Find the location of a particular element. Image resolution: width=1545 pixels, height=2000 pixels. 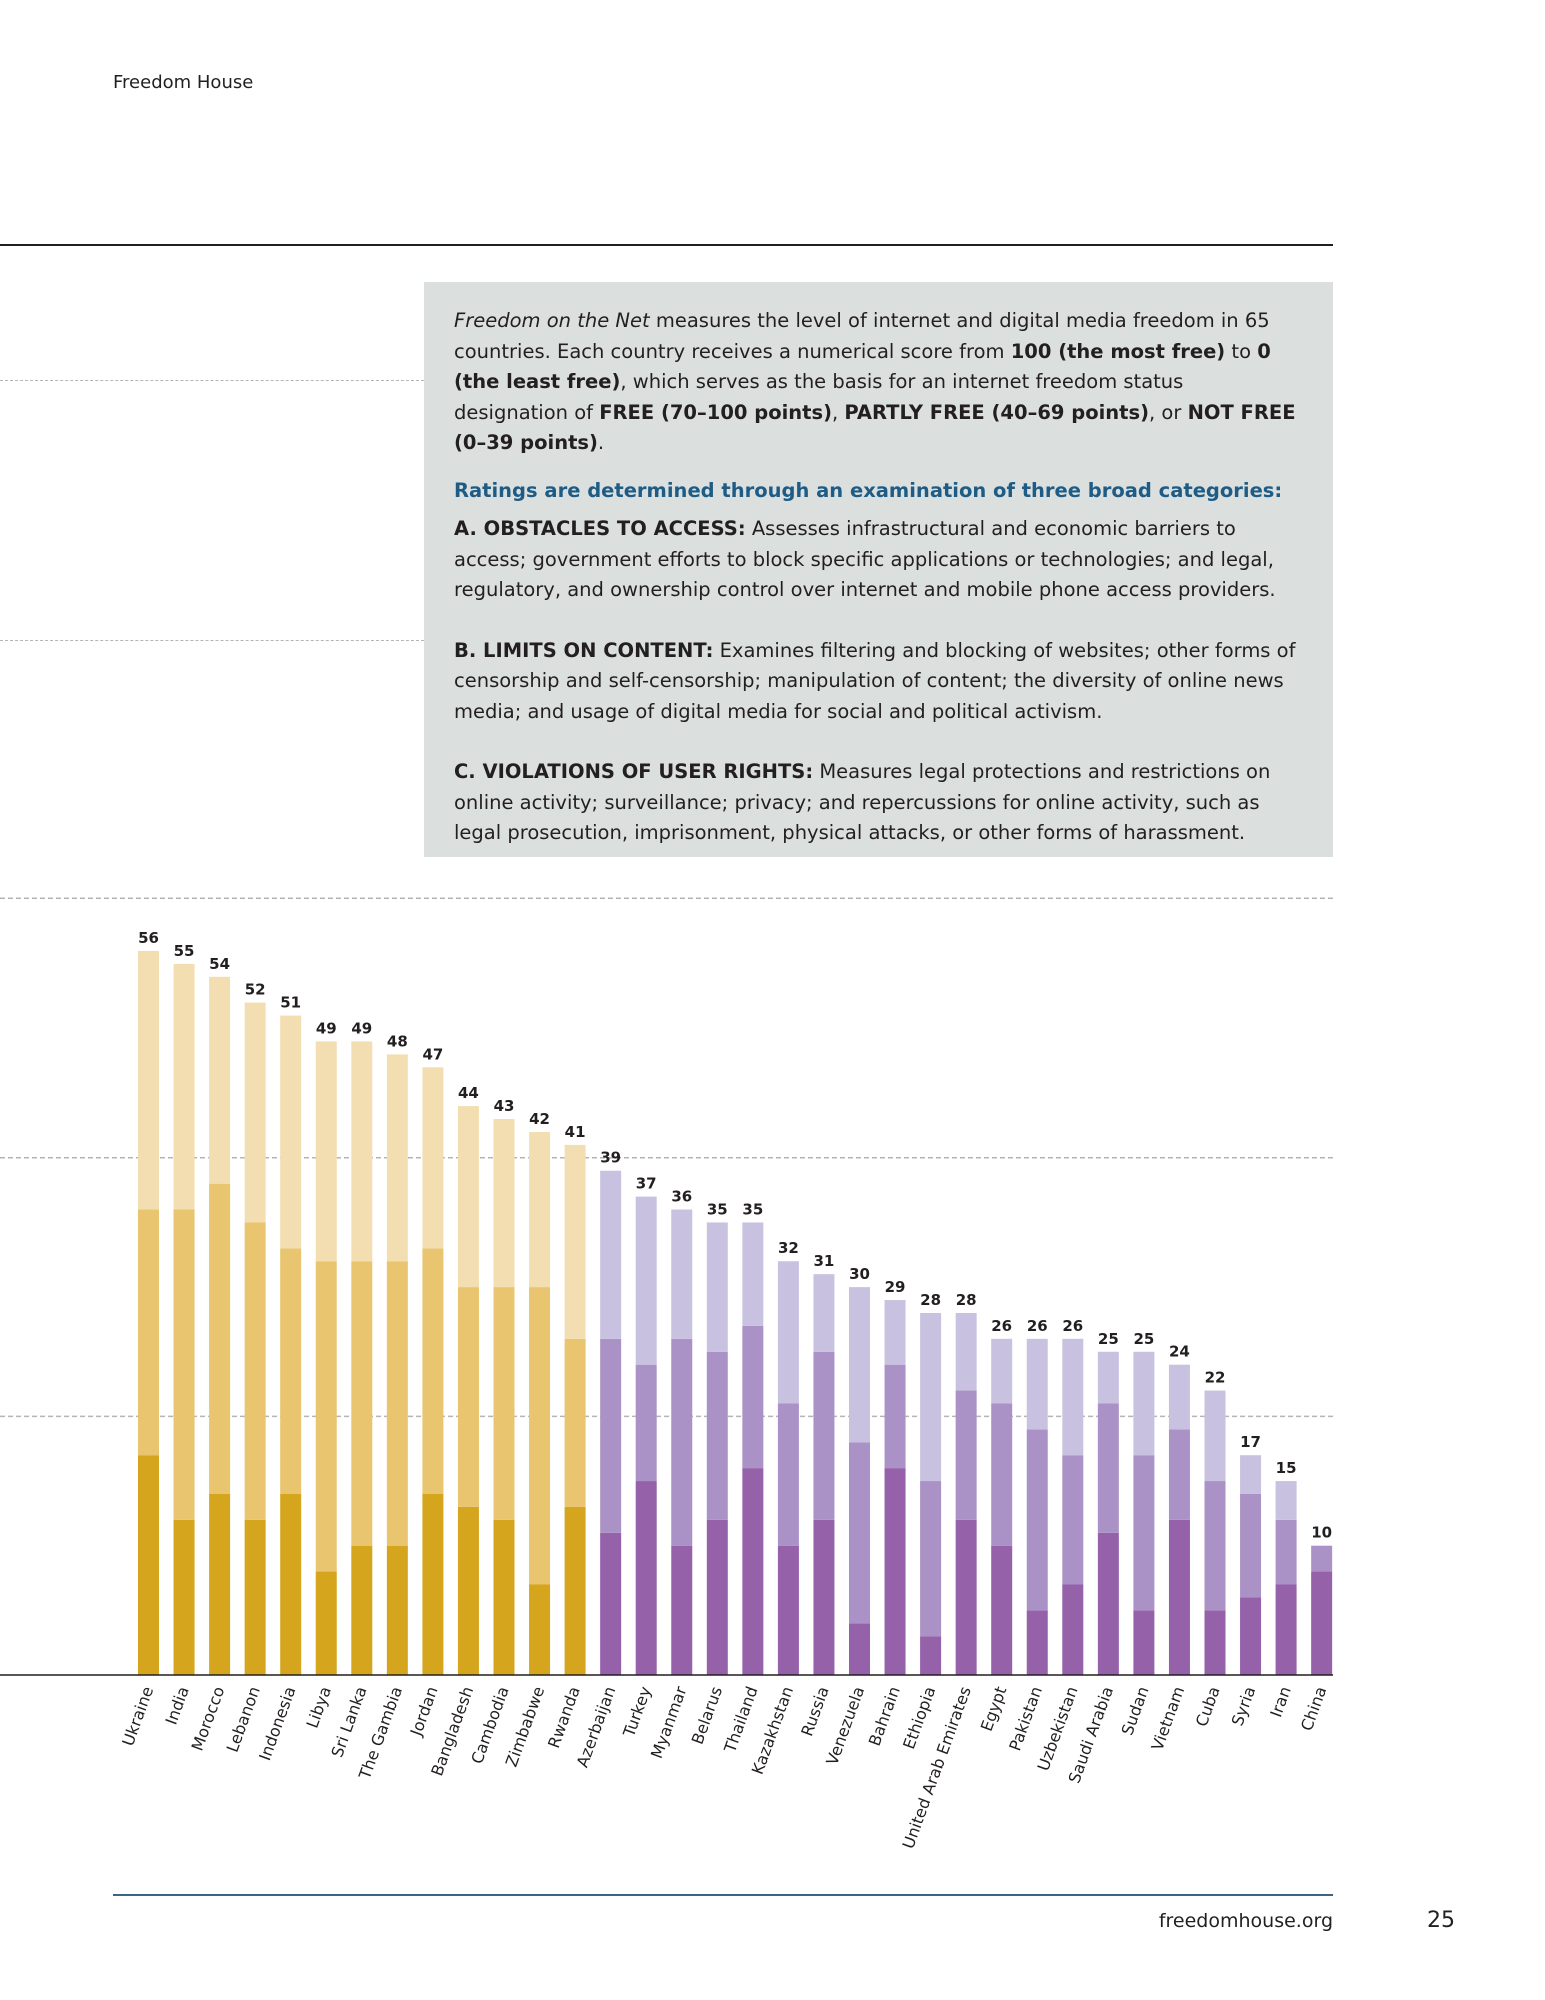

lead-text-6: . is located at coordinates (601, 442).